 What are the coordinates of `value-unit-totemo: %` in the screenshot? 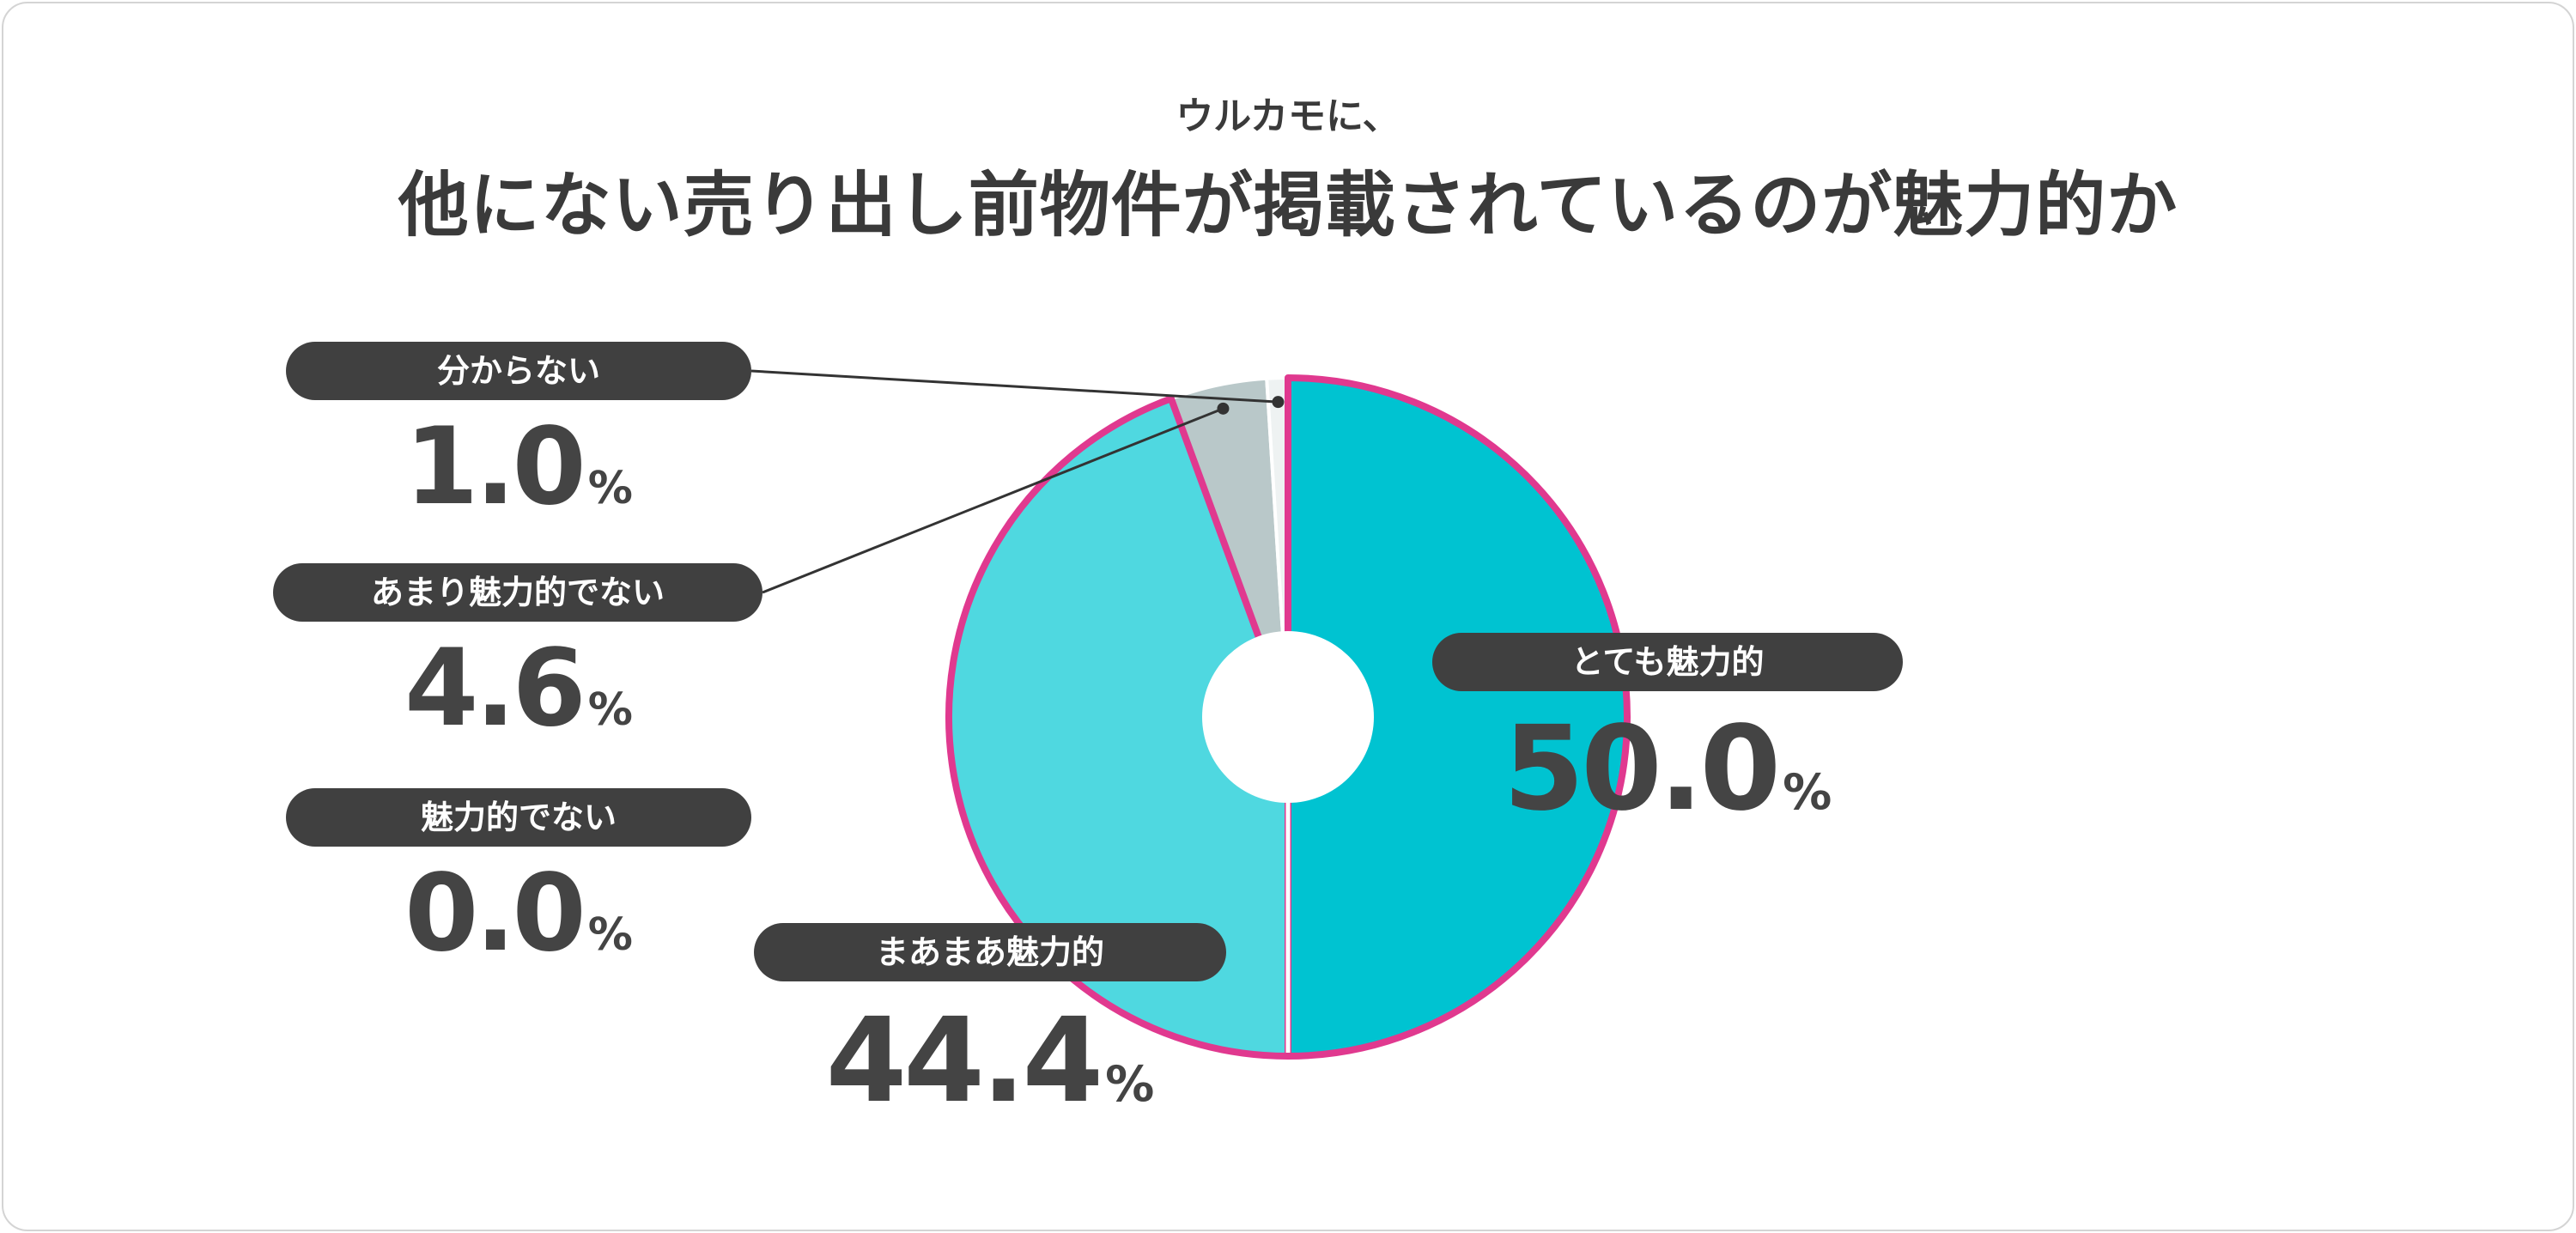 It's located at (1807, 792).